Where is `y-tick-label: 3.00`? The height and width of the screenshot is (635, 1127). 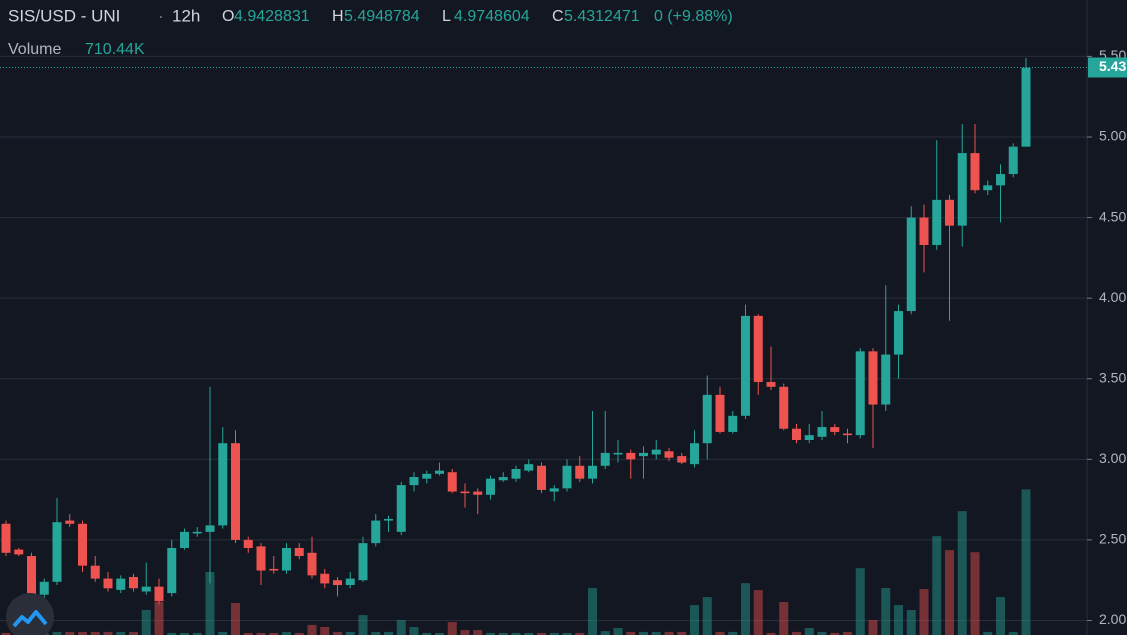
y-tick-label: 3.00 is located at coordinates (1112, 458).